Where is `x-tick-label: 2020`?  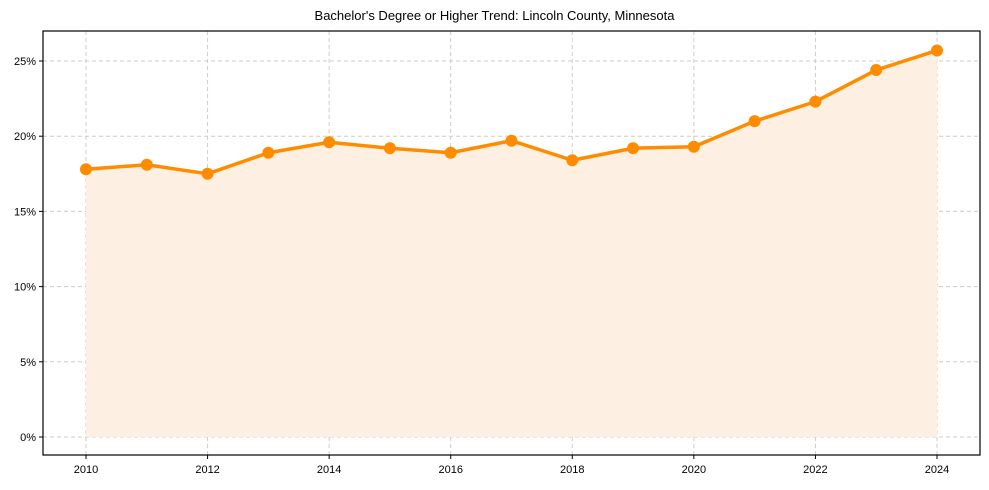
x-tick-label: 2020 is located at coordinates (694, 470).